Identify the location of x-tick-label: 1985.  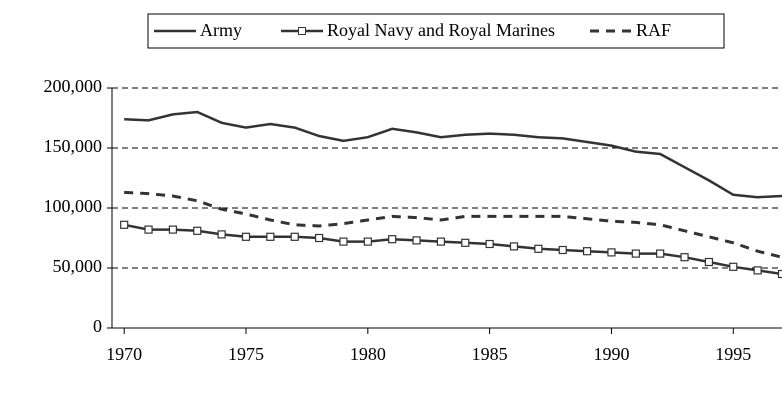
(490, 354).